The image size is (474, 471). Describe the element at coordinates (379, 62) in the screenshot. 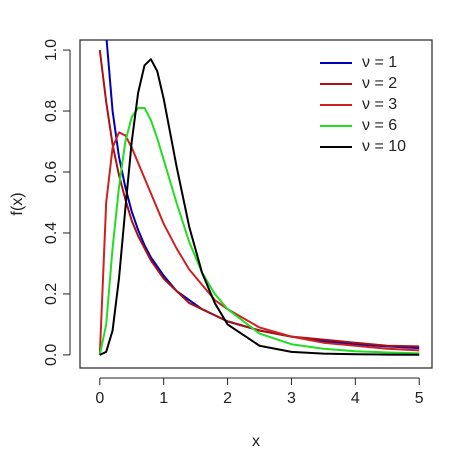

I see `legend-label: ν = 1` at that location.